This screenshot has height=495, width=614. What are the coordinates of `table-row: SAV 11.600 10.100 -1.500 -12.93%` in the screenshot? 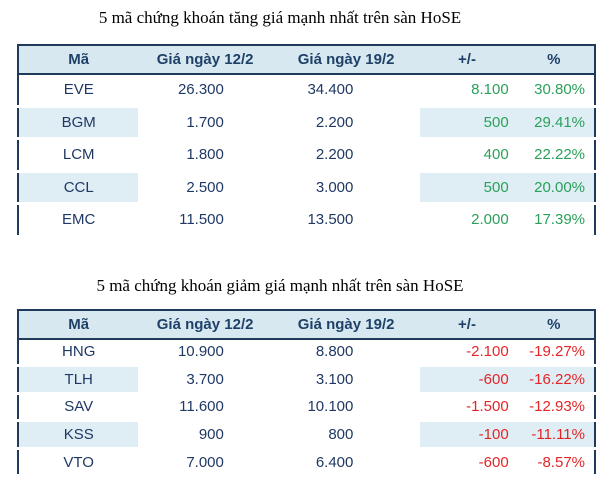 It's located at (306, 408).